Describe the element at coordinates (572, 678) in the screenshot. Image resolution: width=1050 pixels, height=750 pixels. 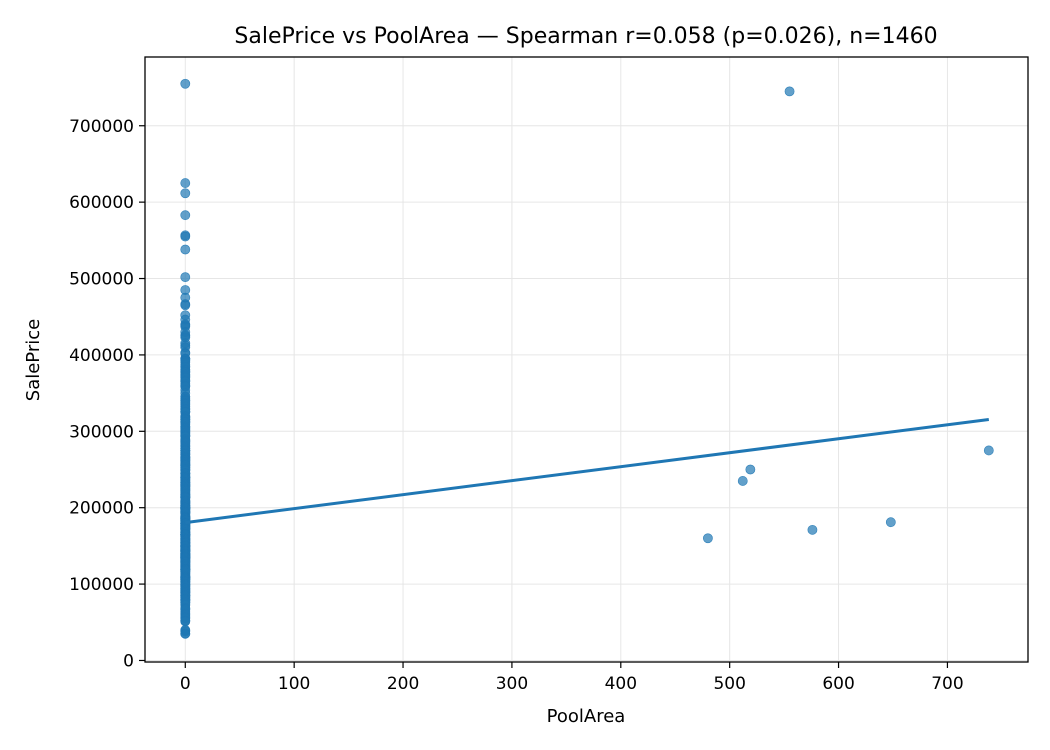
I see `x-axis: 0 100 200 300 400 500 600 700` at that location.